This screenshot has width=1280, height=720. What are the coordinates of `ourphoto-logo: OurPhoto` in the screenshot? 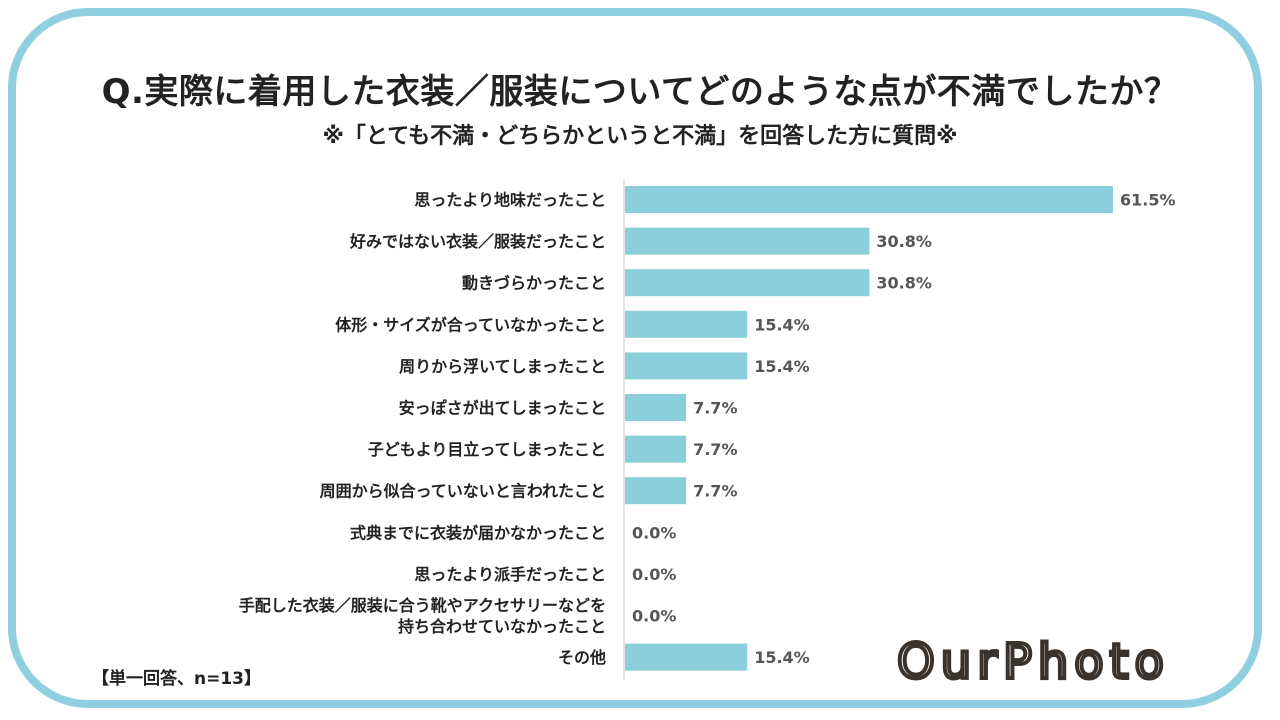 It's located at (1032, 662).